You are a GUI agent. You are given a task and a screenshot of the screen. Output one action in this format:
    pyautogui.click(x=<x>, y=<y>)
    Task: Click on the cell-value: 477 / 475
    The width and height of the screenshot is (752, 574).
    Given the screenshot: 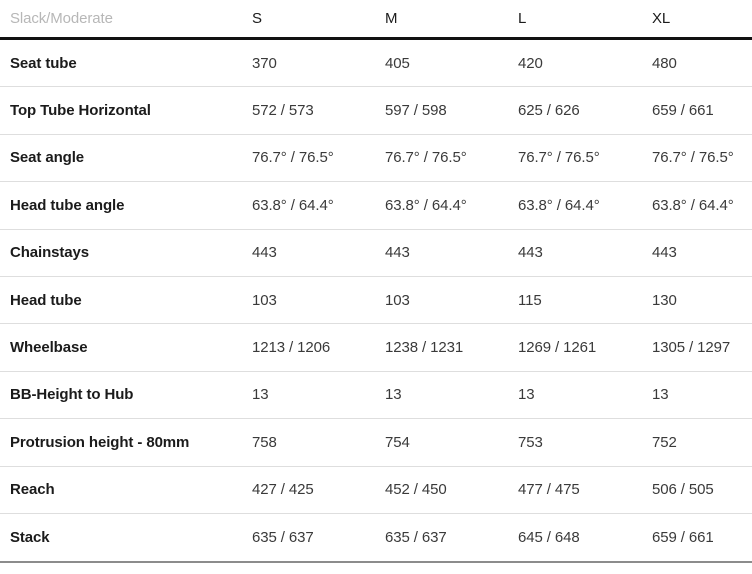 What is the action you would take?
    pyautogui.click(x=549, y=490)
    